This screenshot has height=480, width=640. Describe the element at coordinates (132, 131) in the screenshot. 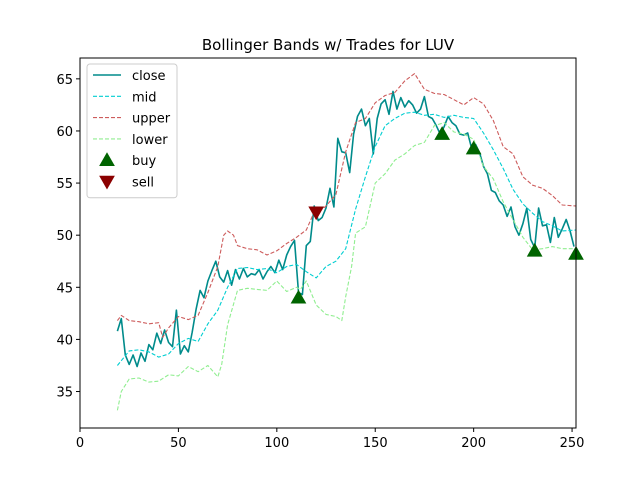

I see `legend: close mid upper lower buy sell` at that location.